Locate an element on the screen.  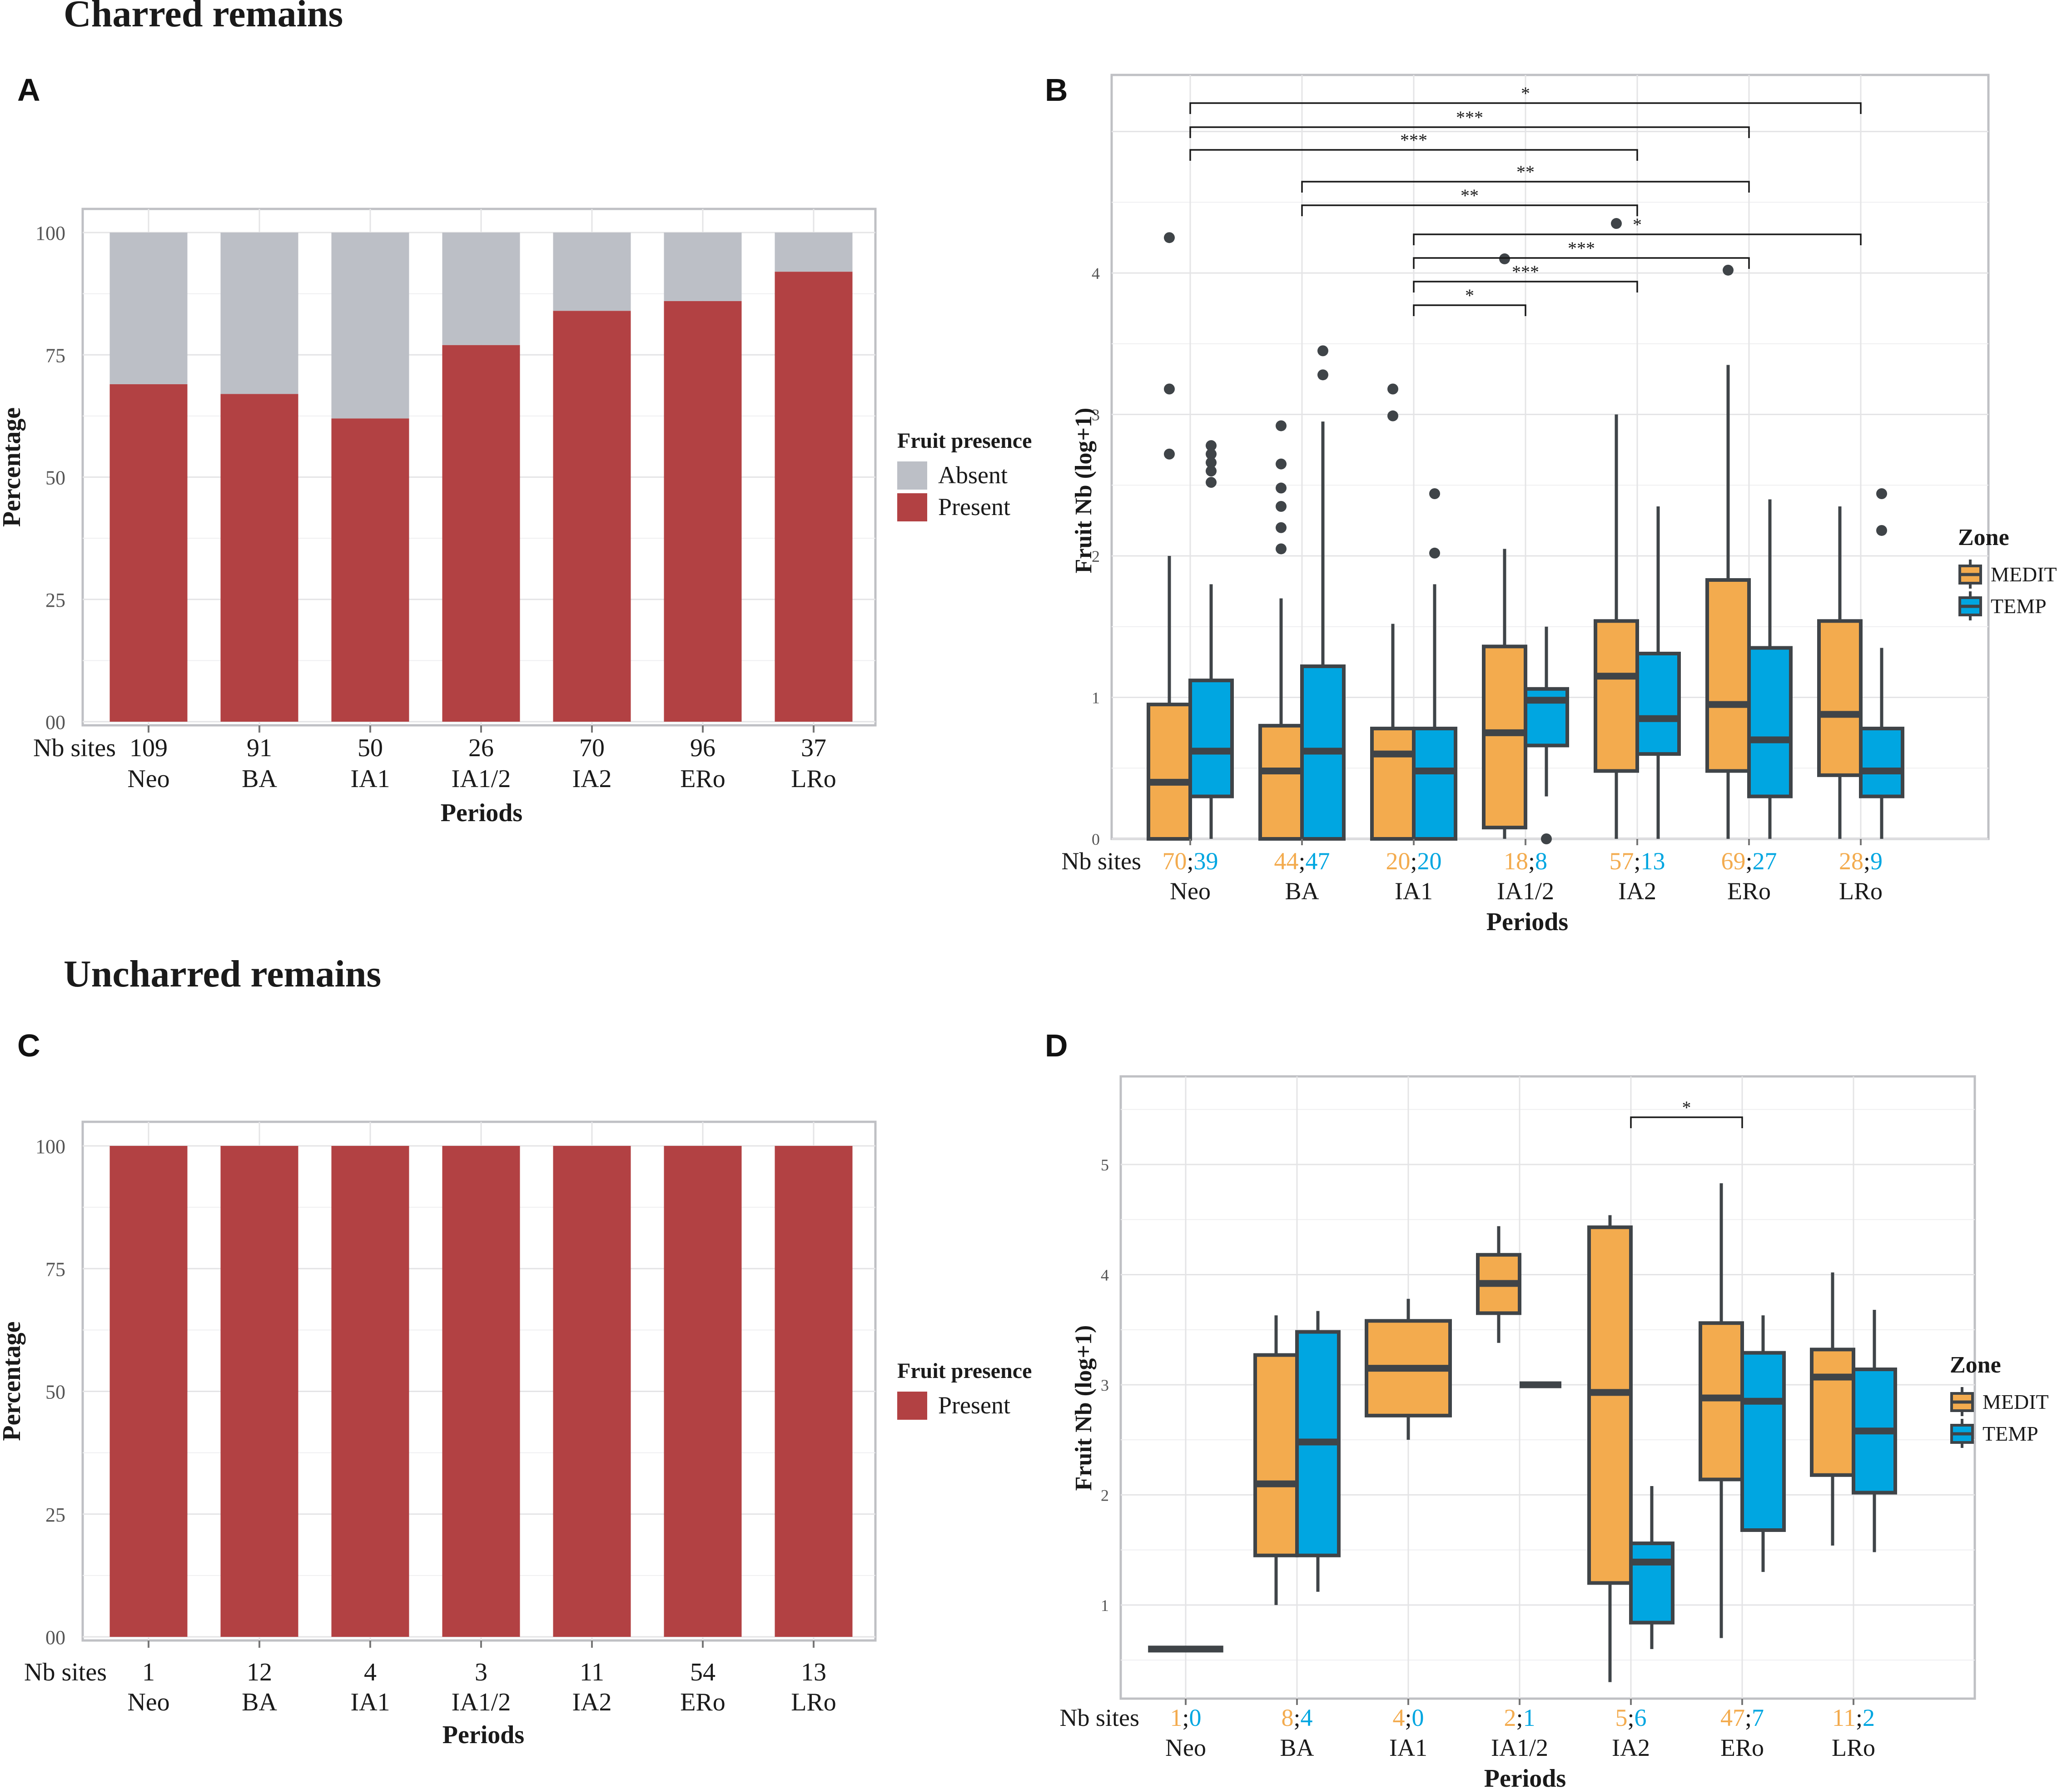
significance-label: * is located at coordinates (1637, 224).